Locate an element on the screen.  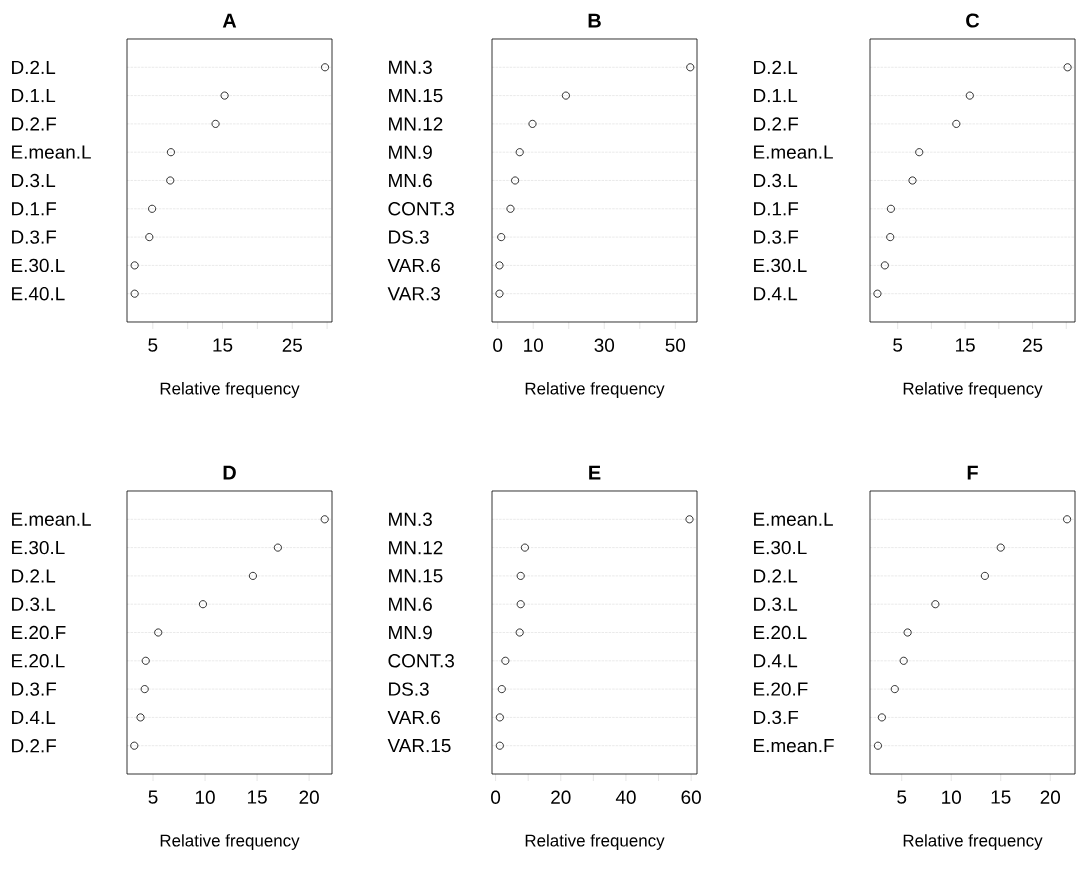
chart-title: A is located at coordinates (229, 20).